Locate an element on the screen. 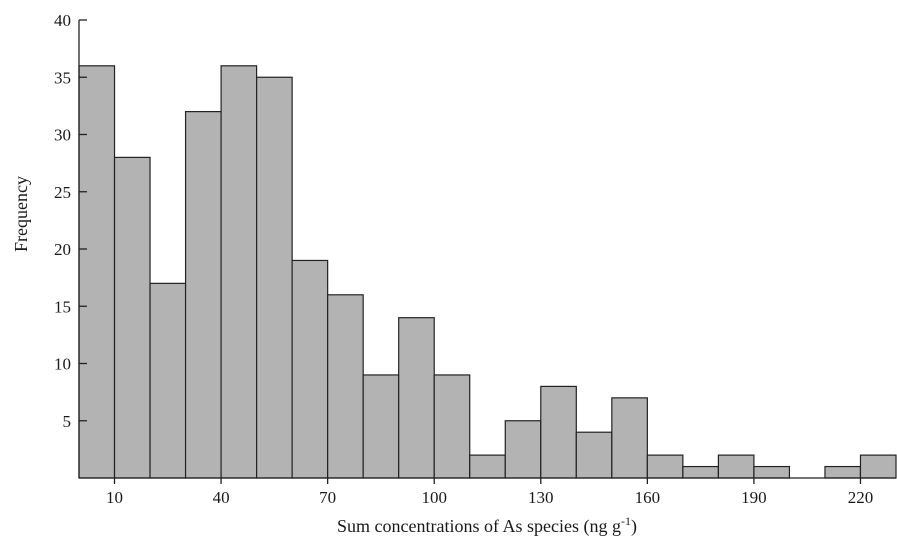  x-tick-label: 100 is located at coordinates (434, 497).